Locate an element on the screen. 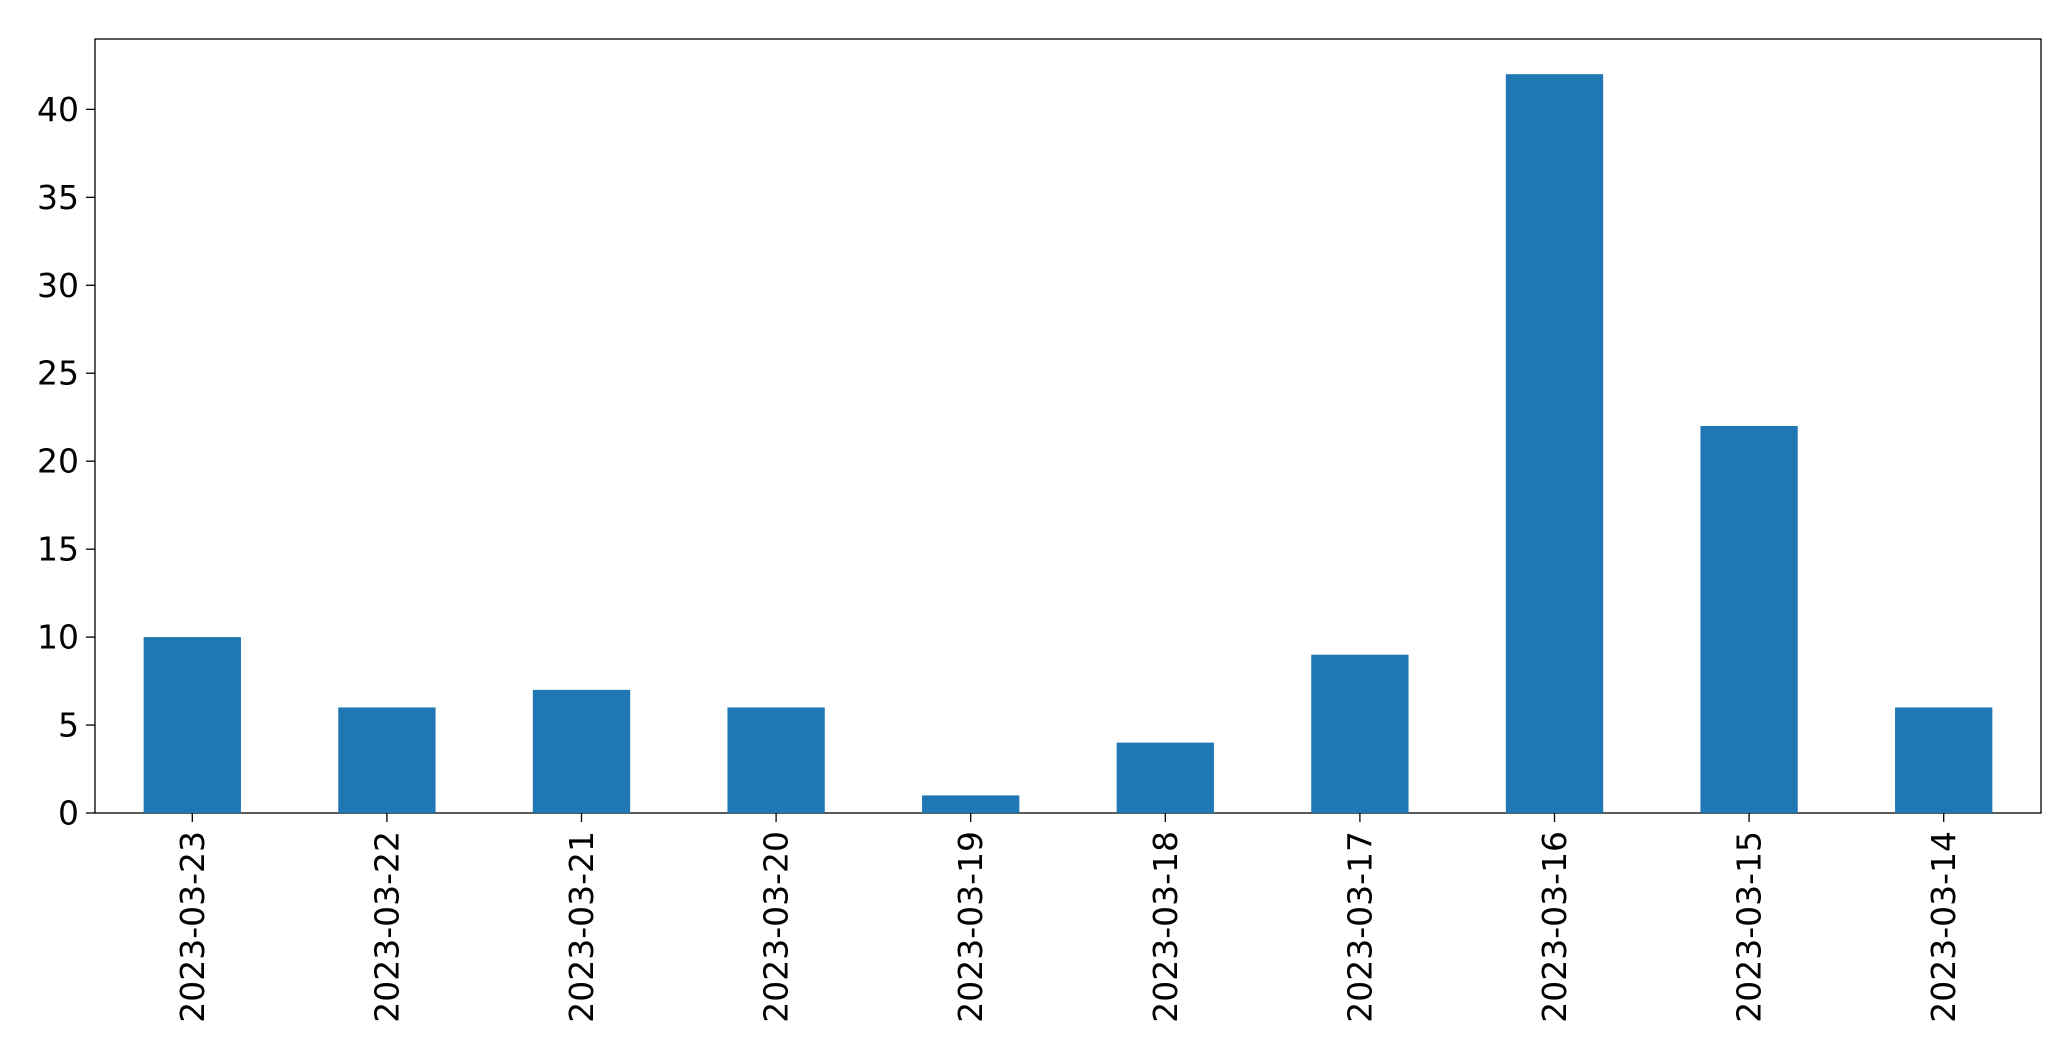  x-tick-label: 2023-03-14 is located at coordinates (1943, 927).